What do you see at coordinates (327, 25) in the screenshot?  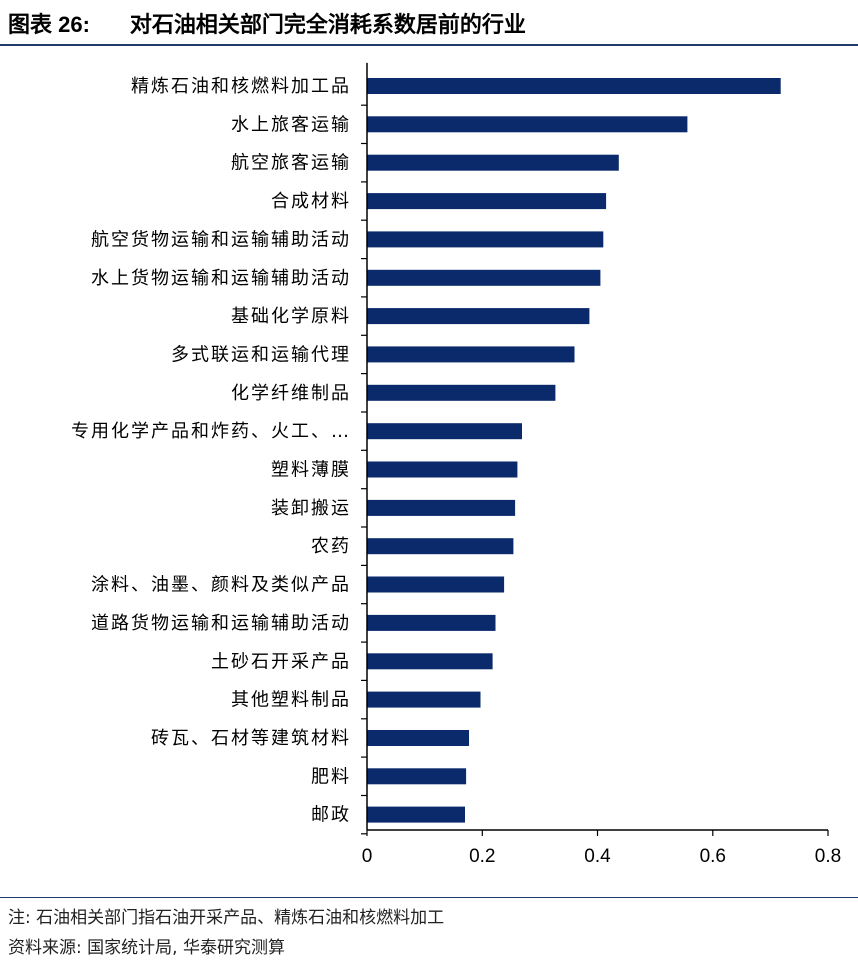 I see `figure-title-text: 对石油相关部门完全消耗系数居前的行业` at bounding box center [327, 25].